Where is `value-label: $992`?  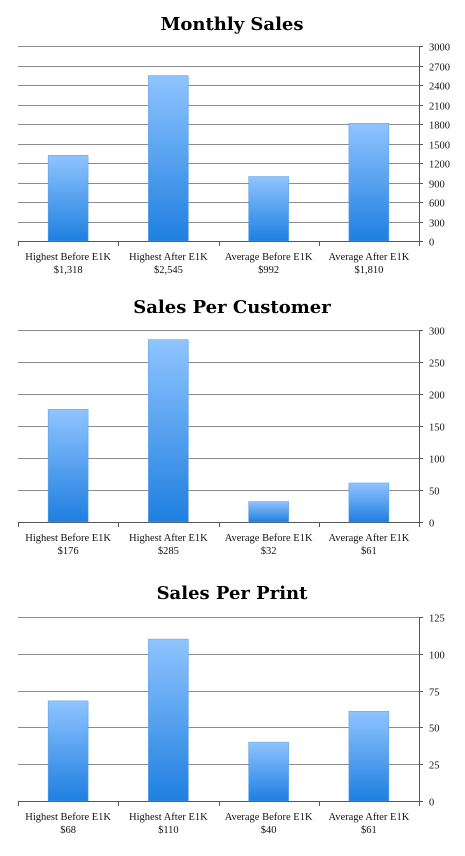
value-label: $992 is located at coordinates (268, 270).